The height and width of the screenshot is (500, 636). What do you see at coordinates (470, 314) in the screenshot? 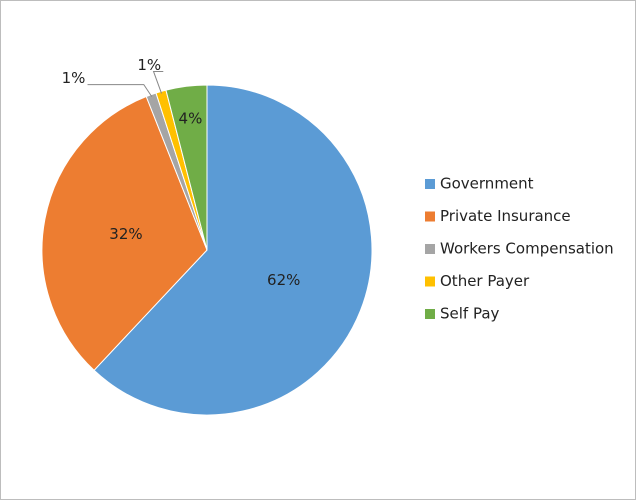
I see `legend-label: Self Pay` at bounding box center [470, 314].